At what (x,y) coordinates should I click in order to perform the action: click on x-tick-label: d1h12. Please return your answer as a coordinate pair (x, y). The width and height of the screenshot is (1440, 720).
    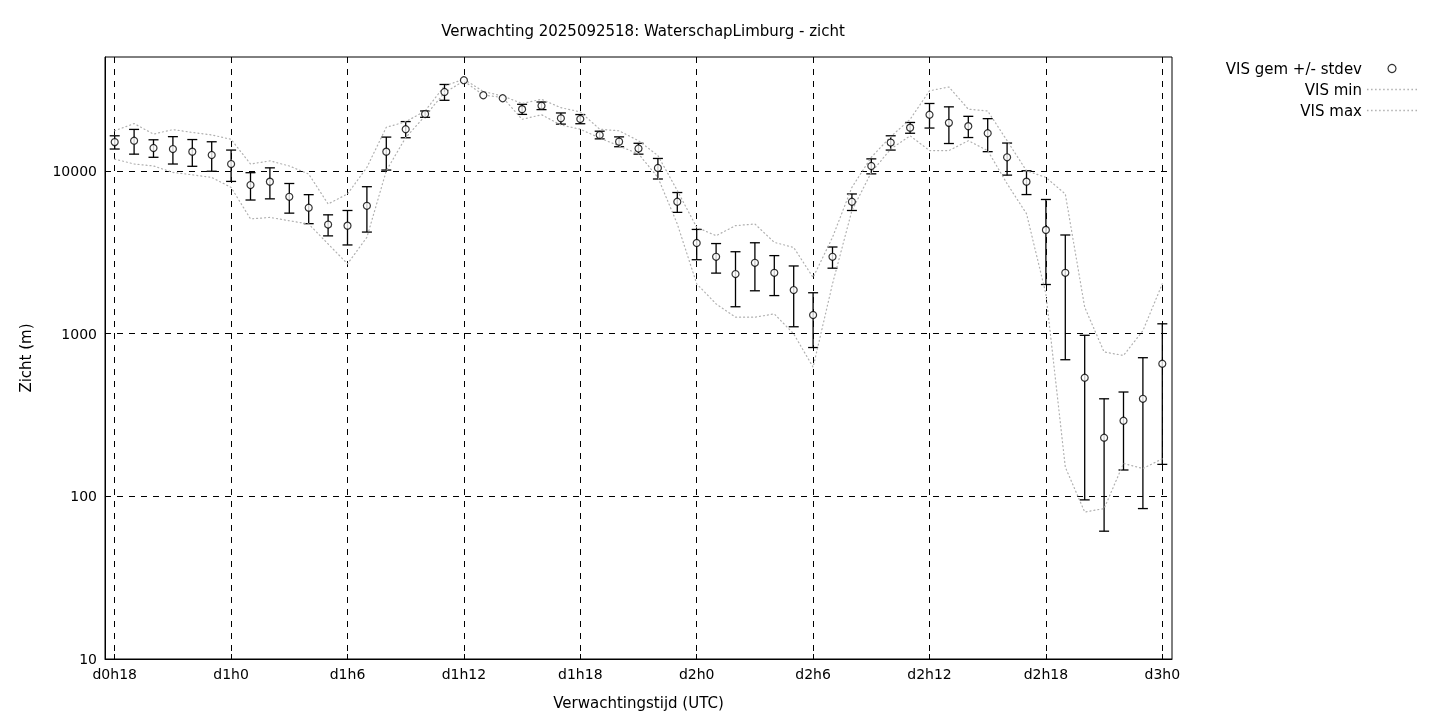
    Looking at the image, I should click on (464, 674).